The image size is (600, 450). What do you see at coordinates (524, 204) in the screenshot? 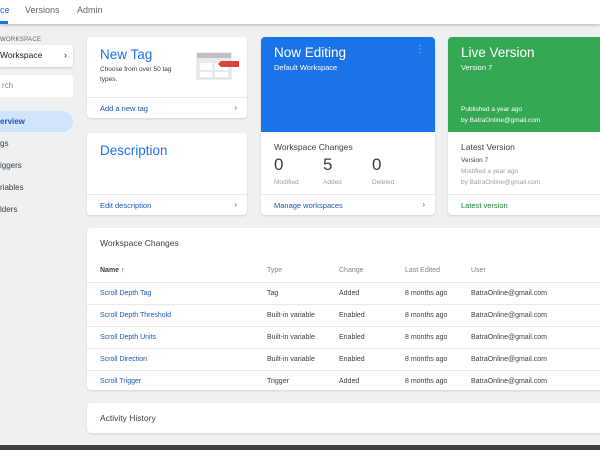
I see `latest-version-link: Latest version` at bounding box center [524, 204].